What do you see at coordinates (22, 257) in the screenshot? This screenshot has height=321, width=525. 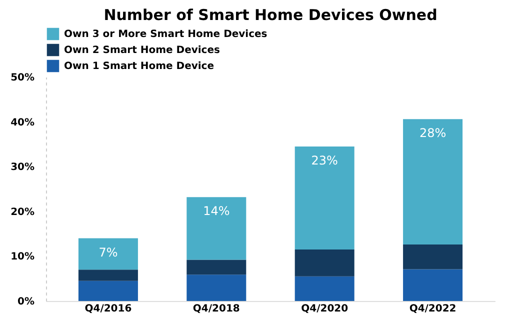 I see `y-tick-label: 10%` at bounding box center [22, 257].